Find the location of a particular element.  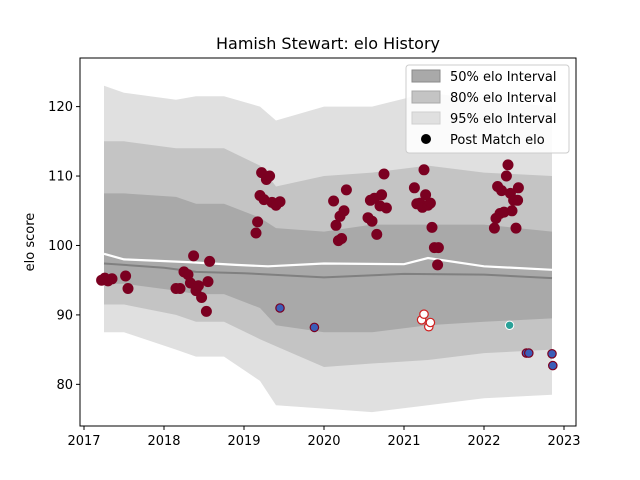

y-axis-title: elo score is located at coordinates (30, 242).